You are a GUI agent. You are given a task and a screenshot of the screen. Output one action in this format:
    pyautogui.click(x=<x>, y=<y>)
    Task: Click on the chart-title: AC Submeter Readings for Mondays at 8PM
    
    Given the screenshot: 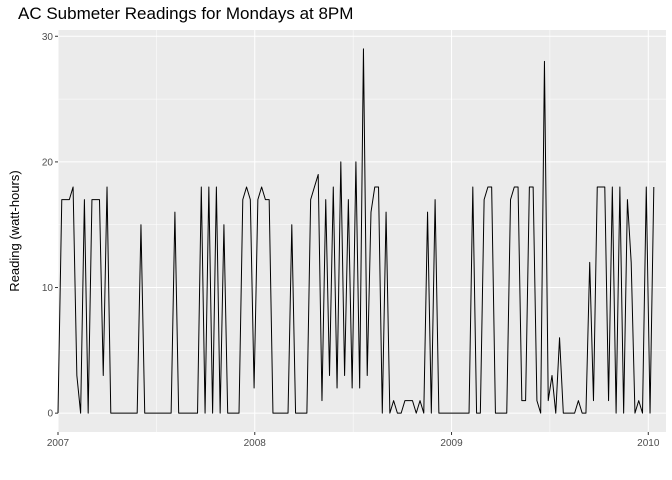 What is the action you would take?
    pyautogui.click(x=186, y=13)
    